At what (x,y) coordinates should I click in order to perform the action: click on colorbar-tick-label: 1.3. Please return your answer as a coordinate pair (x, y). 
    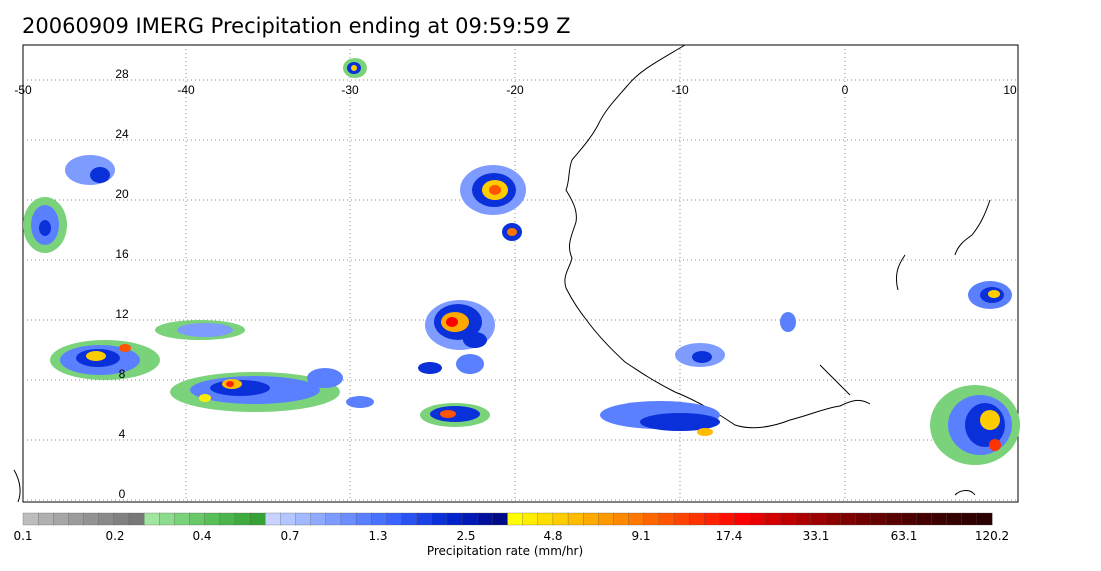
    Looking at the image, I should click on (378, 536).